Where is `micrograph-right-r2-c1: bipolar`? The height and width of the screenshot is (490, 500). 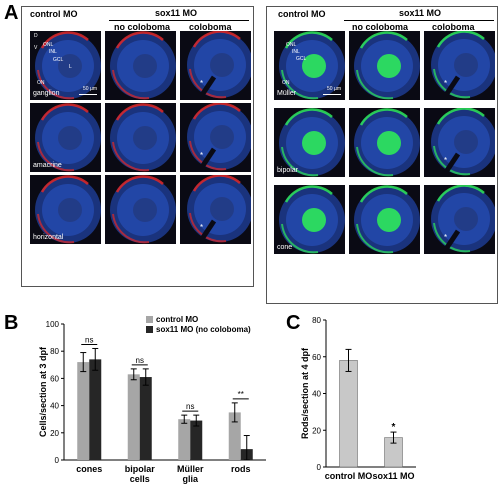 micrograph-right-r2-c1: bipolar is located at coordinates (309, 142).